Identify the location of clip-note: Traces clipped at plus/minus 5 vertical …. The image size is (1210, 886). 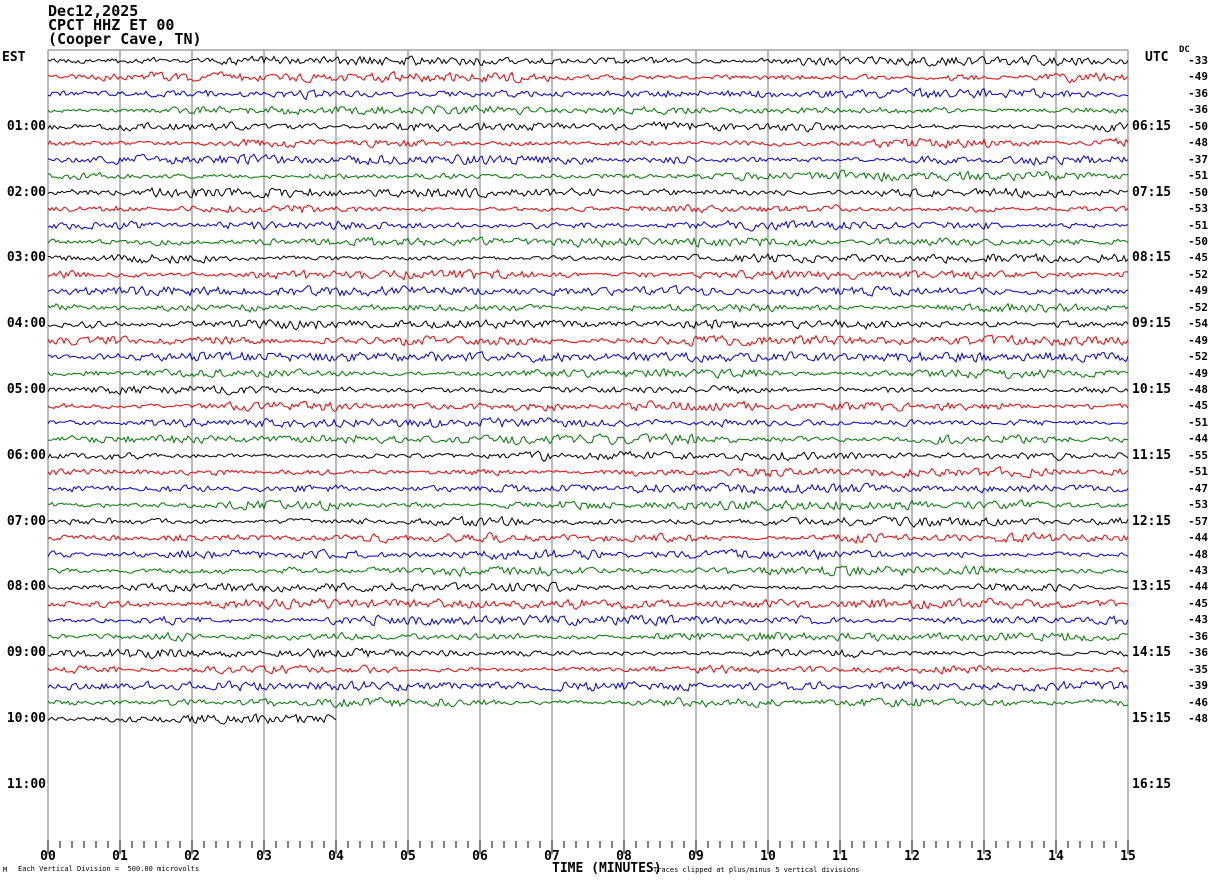
(756, 870).